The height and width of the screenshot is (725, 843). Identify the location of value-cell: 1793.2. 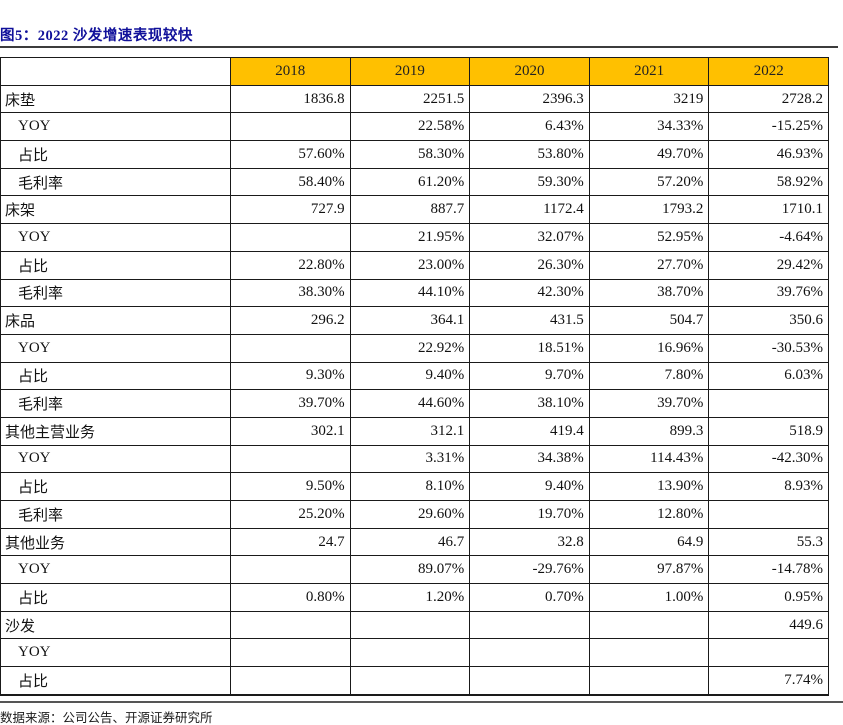
(649, 210).